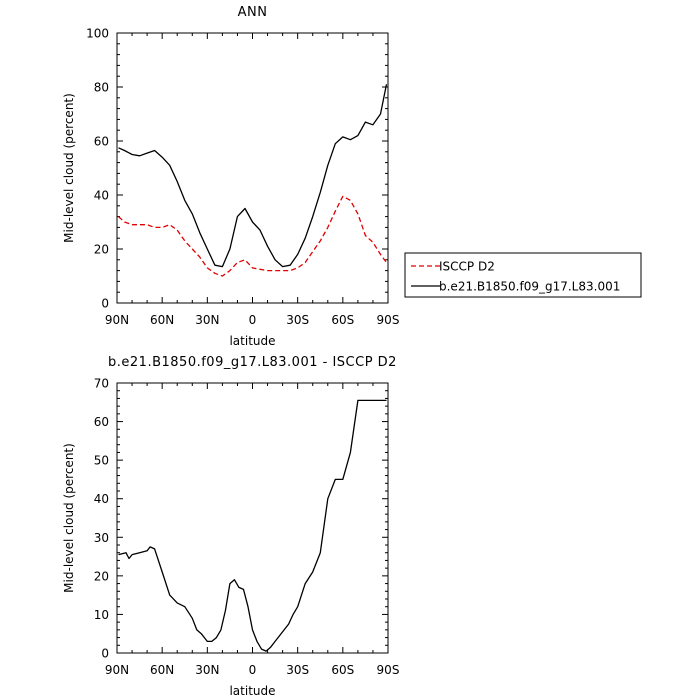 This screenshot has height=700, width=700. What do you see at coordinates (97, 34) in the screenshot?
I see `y-tick-label: 100` at bounding box center [97, 34].